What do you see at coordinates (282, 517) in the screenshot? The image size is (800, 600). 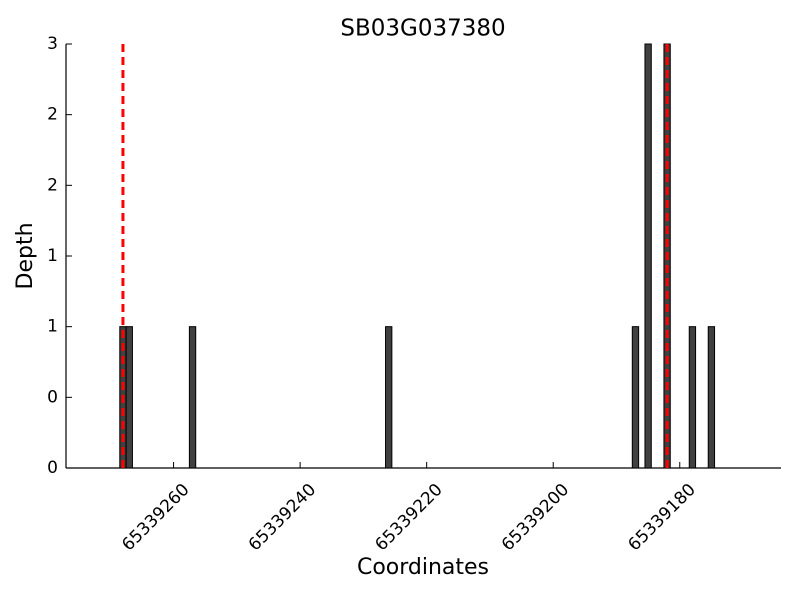 I see `x-tick-label: 65339240` at bounding box center [282, 517].